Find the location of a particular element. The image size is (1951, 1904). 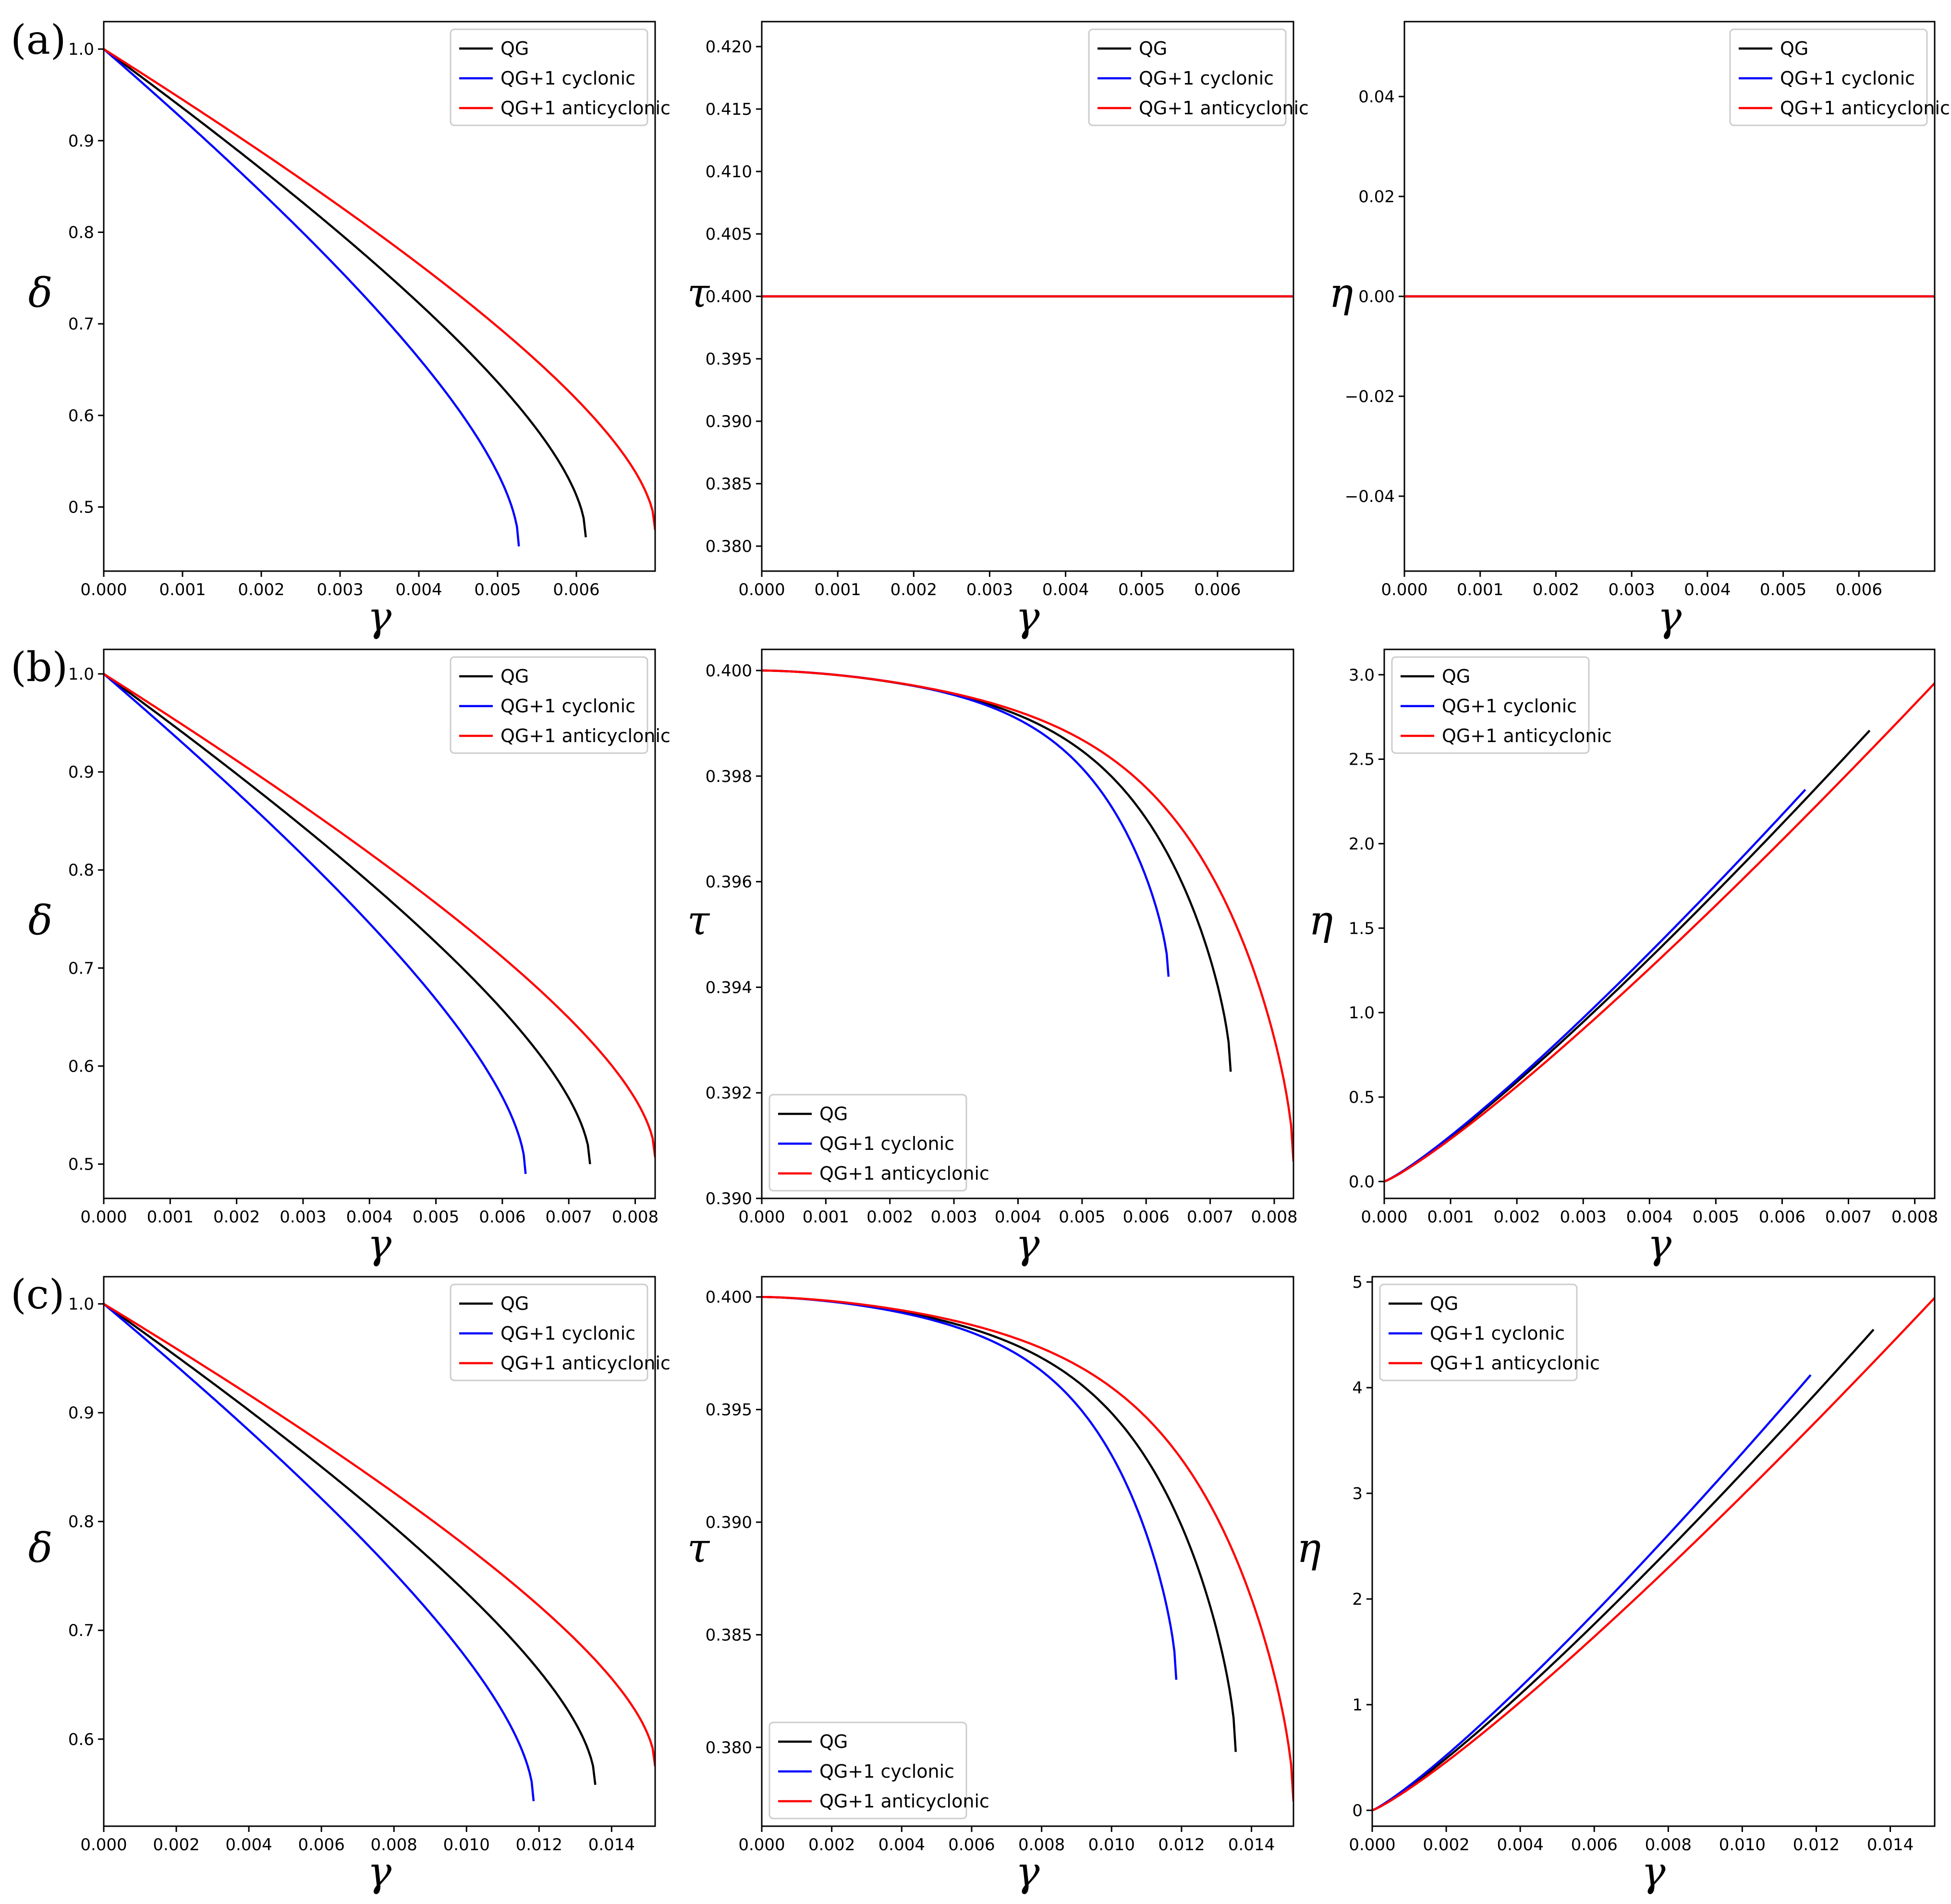

x-tick-label: 0.014 is located at coordinates (1891, 1845).